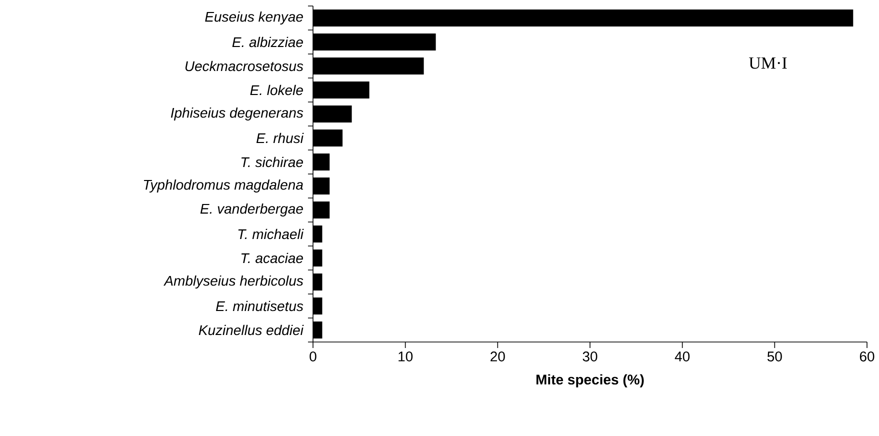 This screenshot has height=436, width=879. Describe the element at coordinates (251, 330) in the screenshot. I see `y-tick-label: Kuzinellus eddiei` at that location.